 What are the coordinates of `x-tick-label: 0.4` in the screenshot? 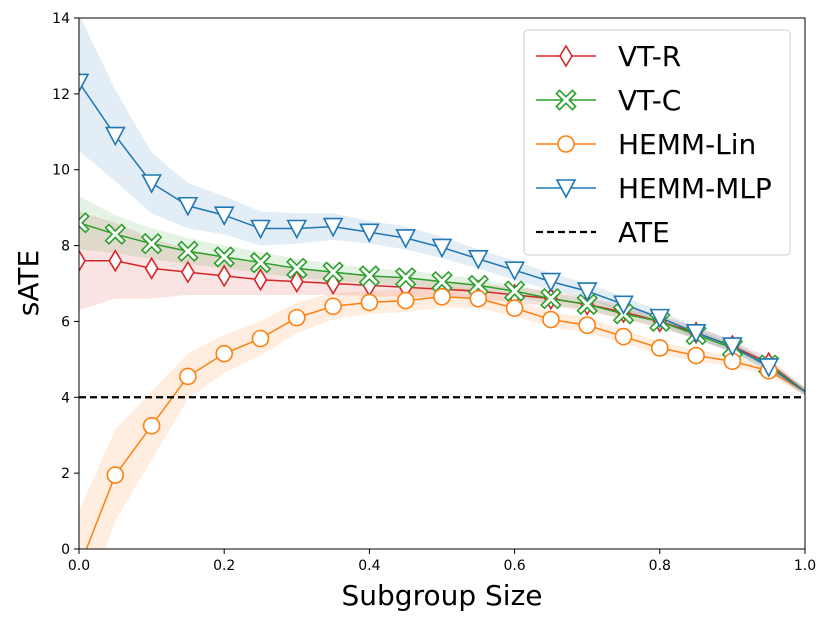 It's located at (369, 566).